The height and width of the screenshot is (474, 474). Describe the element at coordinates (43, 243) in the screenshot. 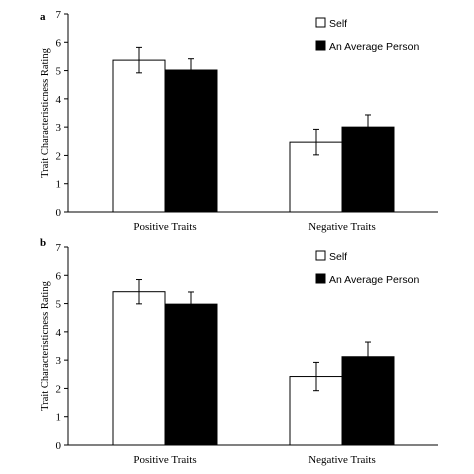

I see `panel-label: b` at that location.